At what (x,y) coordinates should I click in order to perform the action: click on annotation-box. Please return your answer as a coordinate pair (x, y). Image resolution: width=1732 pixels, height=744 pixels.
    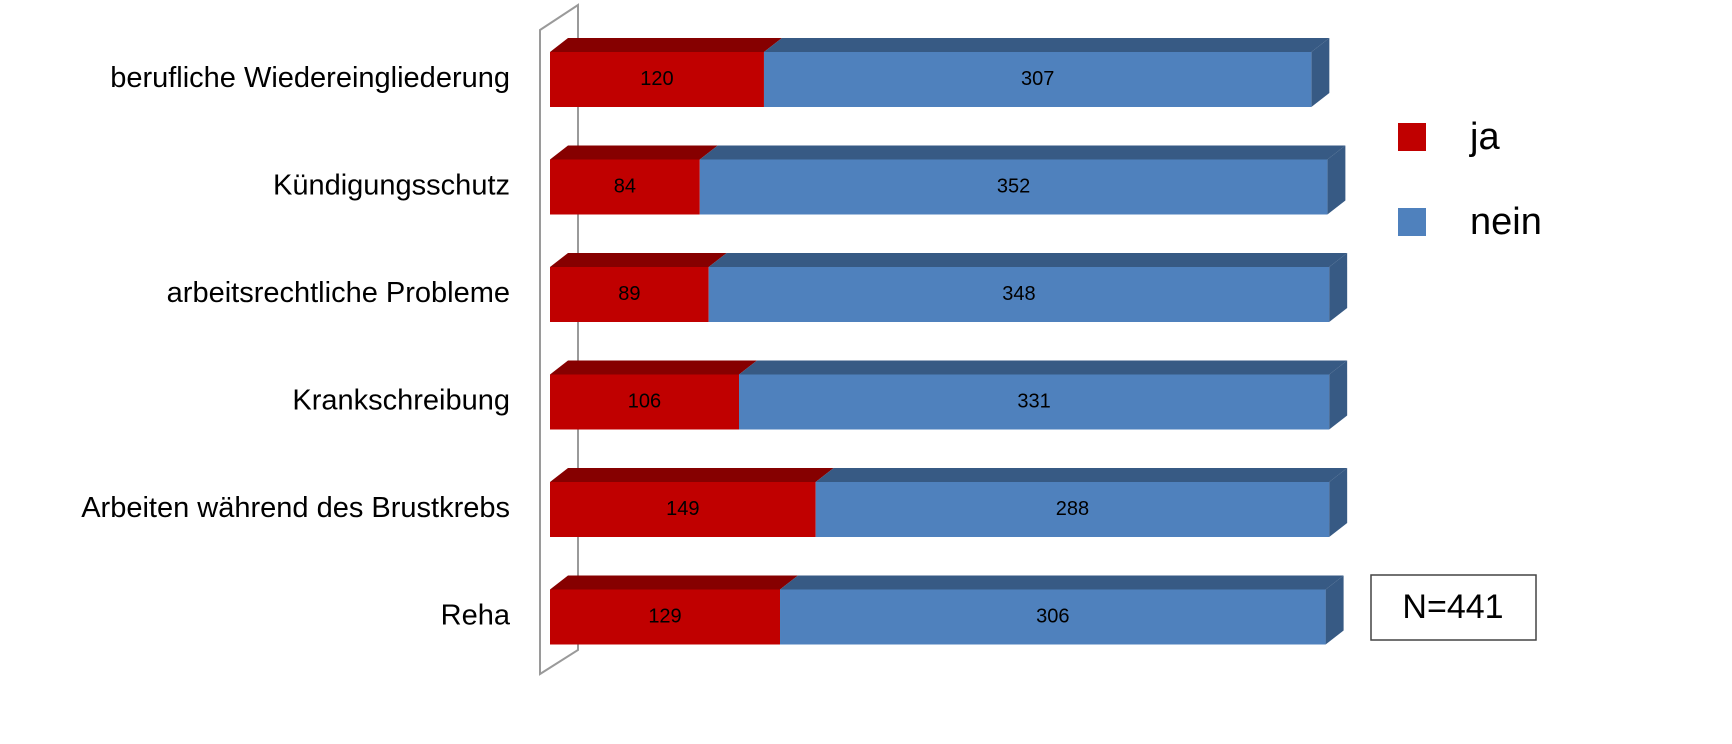
    Looking at the image, I should click on (1453, 607).